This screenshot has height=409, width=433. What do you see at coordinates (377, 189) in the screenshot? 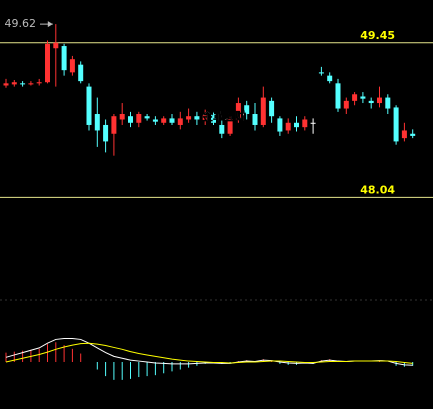
I see `price-label: 48.04` at bounding box center [377, 189].